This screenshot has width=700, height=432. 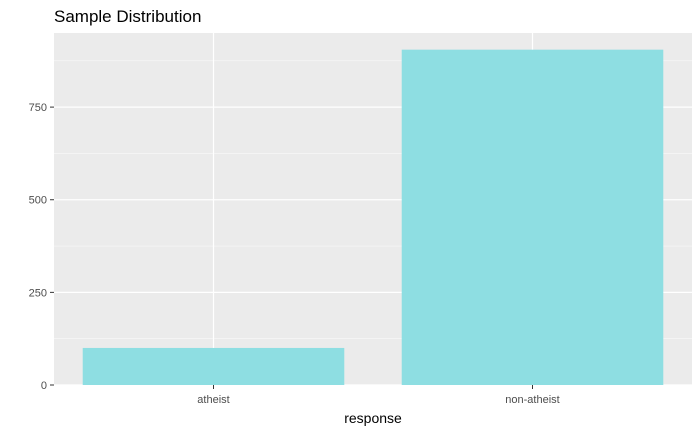 I want to click on y-tick-label: 500, so click(x=38, y=201).